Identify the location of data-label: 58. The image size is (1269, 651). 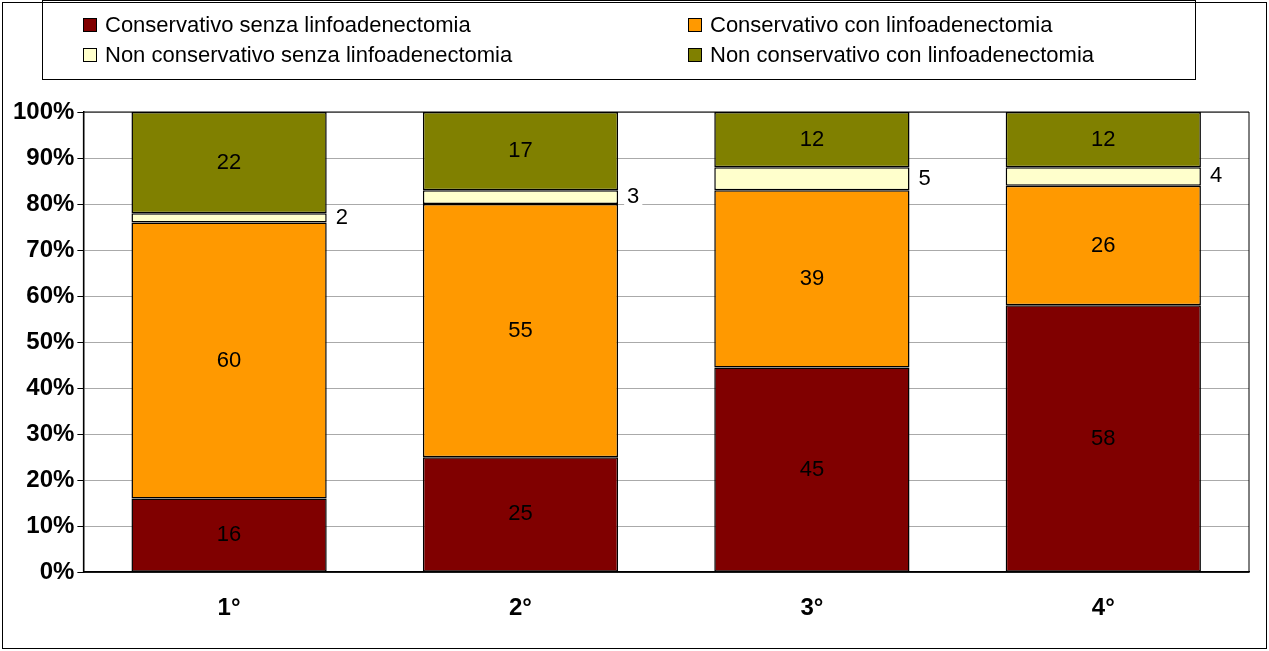
(1103, 437).